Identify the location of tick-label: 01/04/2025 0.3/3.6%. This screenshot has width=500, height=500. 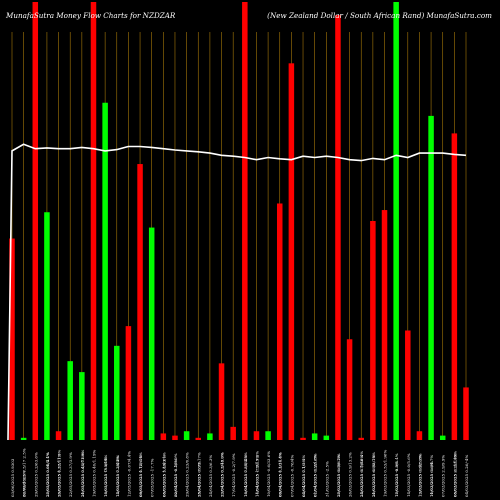
(315, 476).